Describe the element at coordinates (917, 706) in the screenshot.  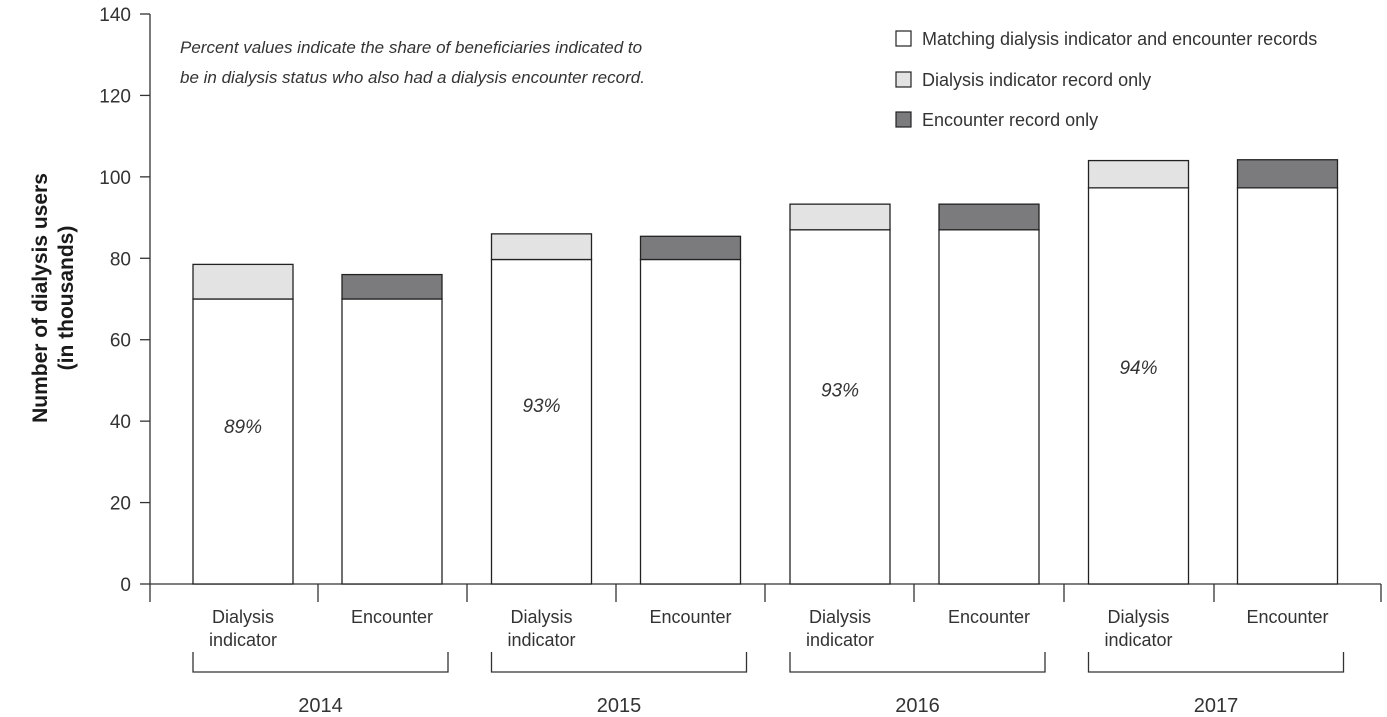
I see `year-label: 2016` at that location.